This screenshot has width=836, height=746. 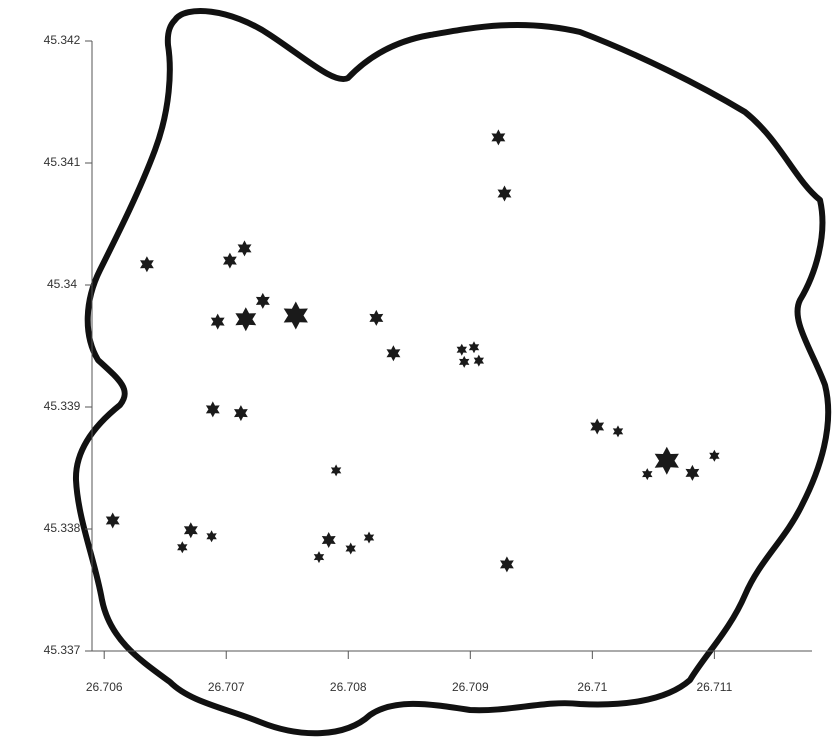 I want to click on x-tick-label: 26.711, so click(x=714, y=687).